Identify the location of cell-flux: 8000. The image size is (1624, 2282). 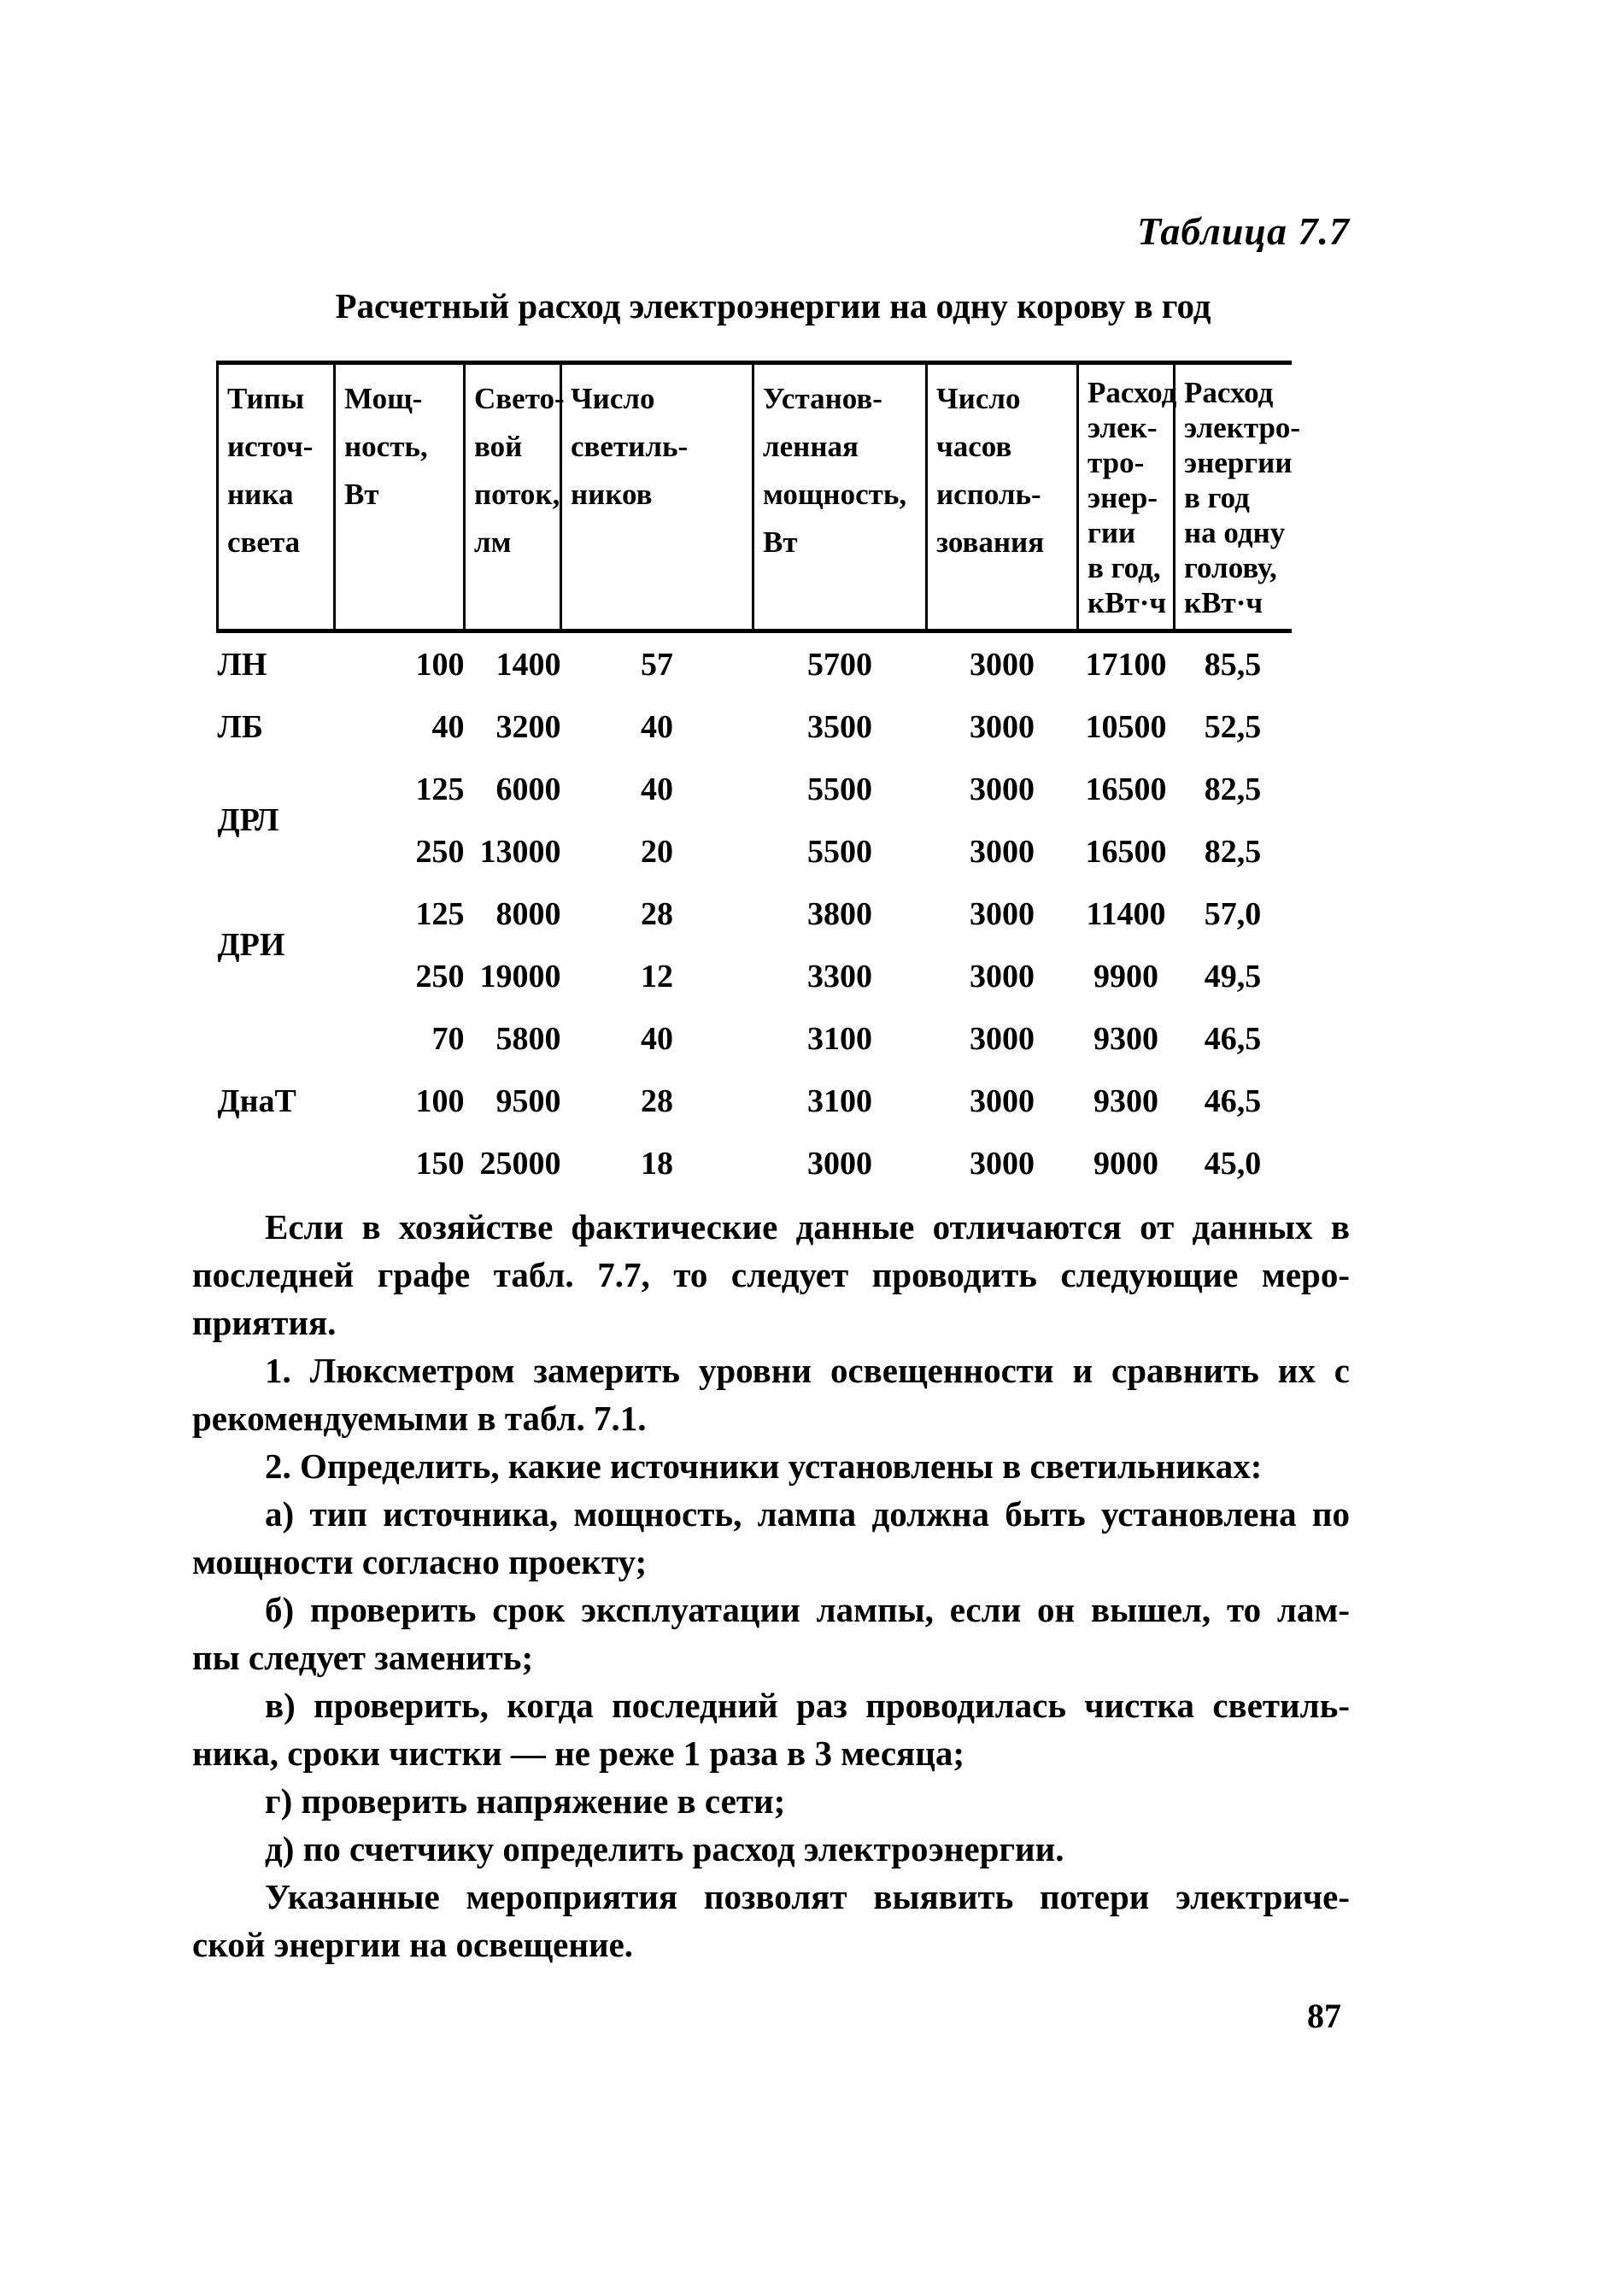
(528, 913).